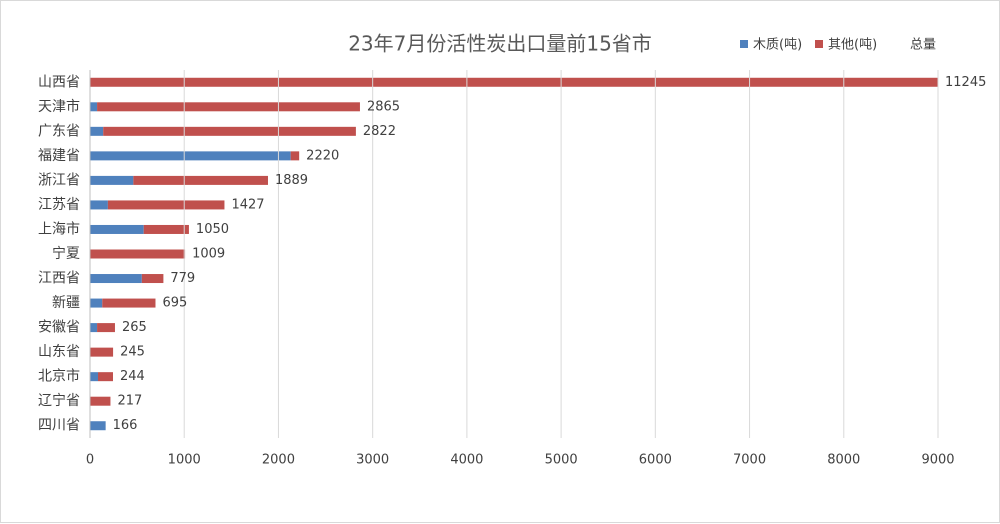 This screenshot has width=1000, height=524. Describe the element at coordinates (278, 460) in the screenshot. I see `x-tick-label: 2000` at that location.